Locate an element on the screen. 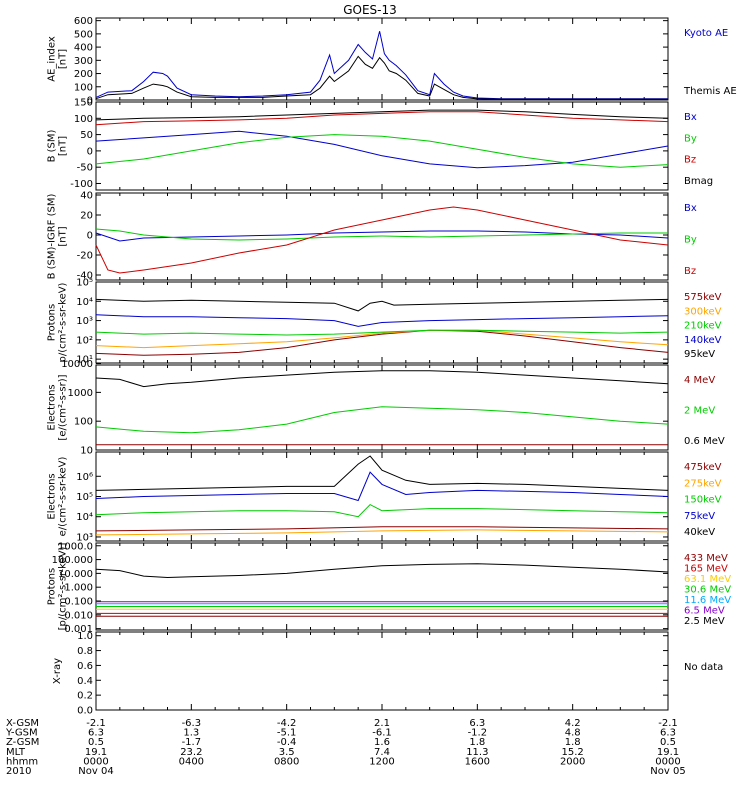 This screenshot has width=750, height=800. y-axis-label-line: B (SM) is located at coordinates (52, 145).